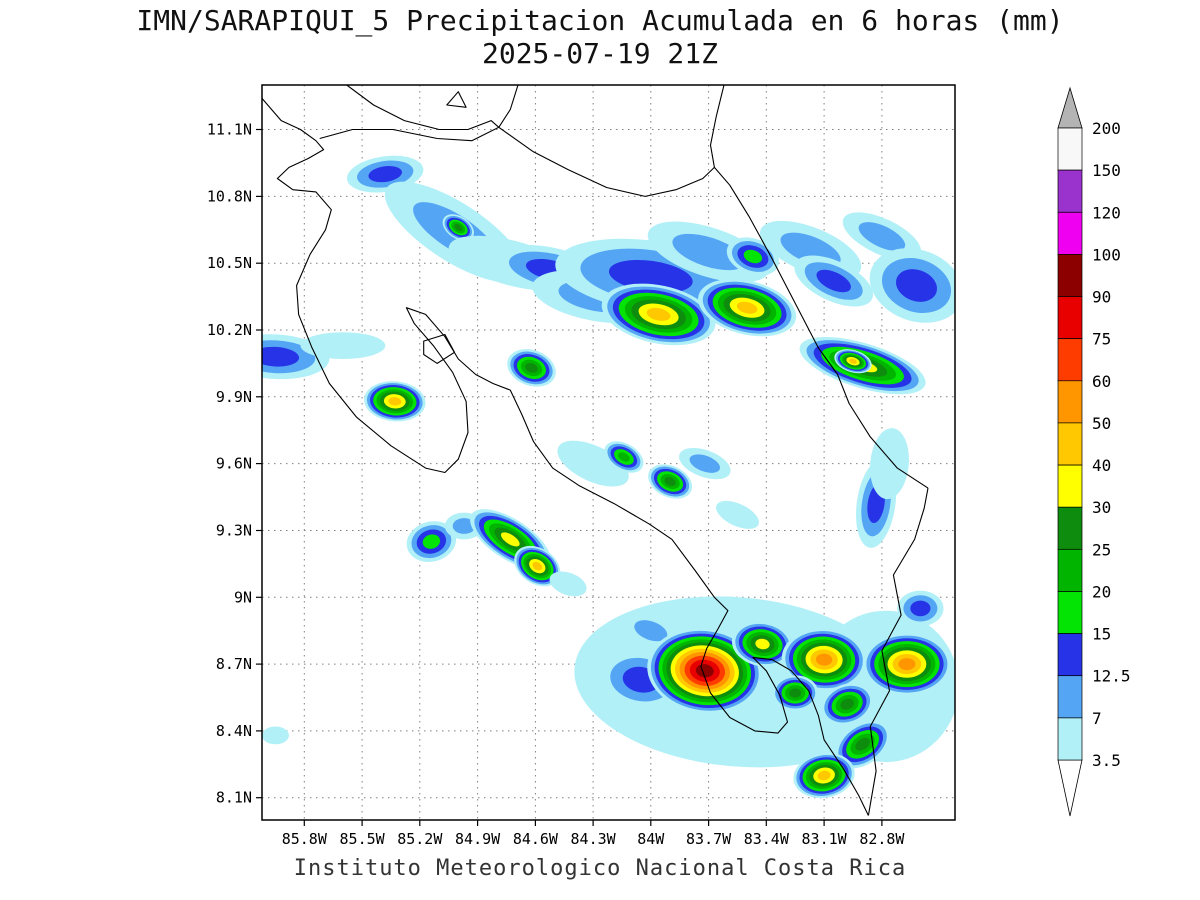  What do you see at coordinates (229, 263) in the screenshot?
I see `y-tick-label: 10.5N` at bounding box center [229, 263].